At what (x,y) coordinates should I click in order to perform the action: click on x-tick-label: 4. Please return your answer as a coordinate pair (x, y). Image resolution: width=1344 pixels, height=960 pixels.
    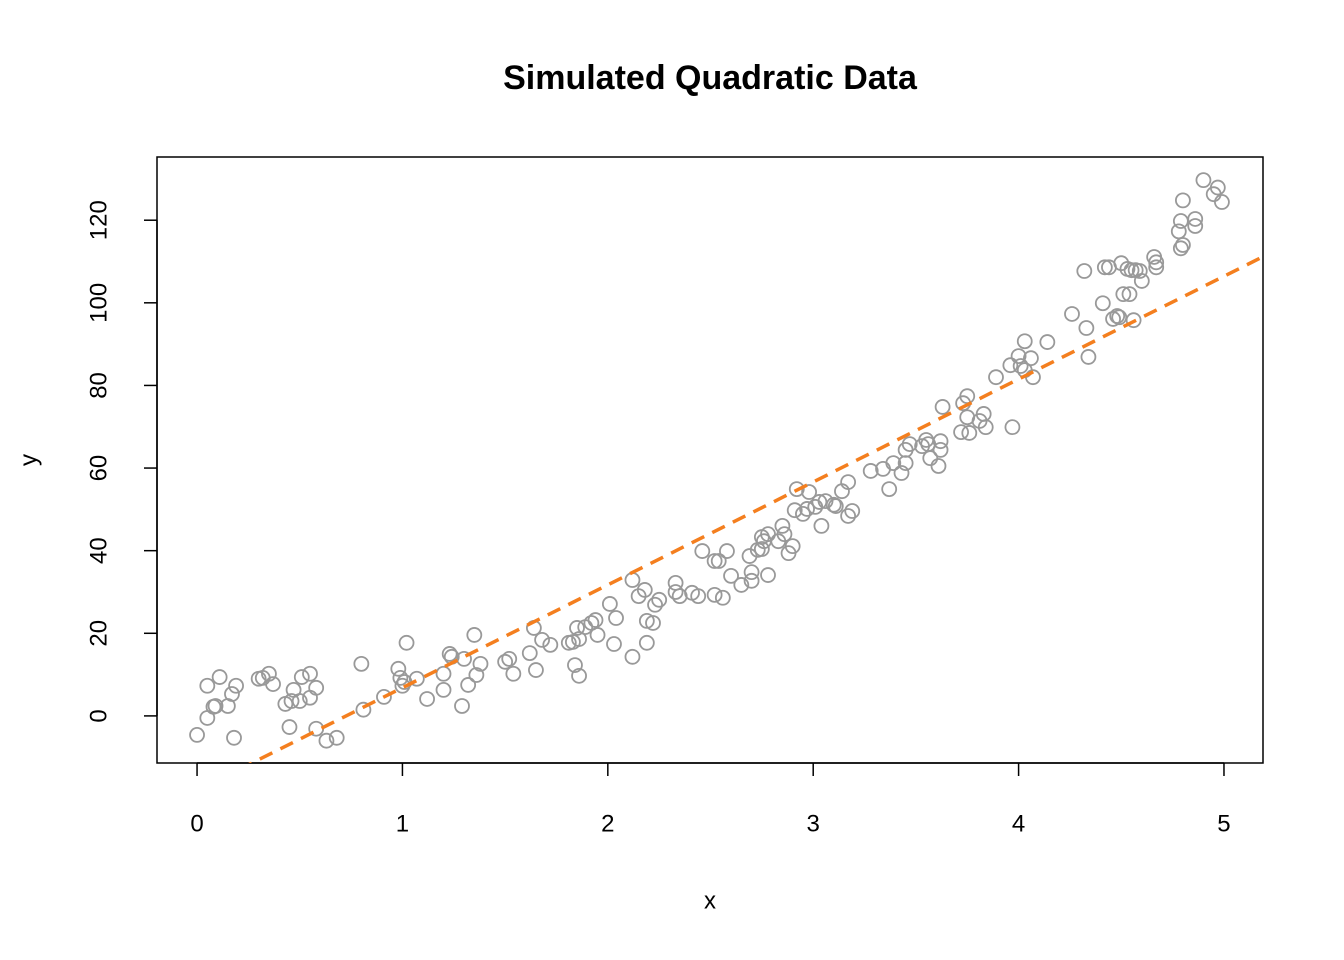
    Looking at the image, I should click on (1018, 823).